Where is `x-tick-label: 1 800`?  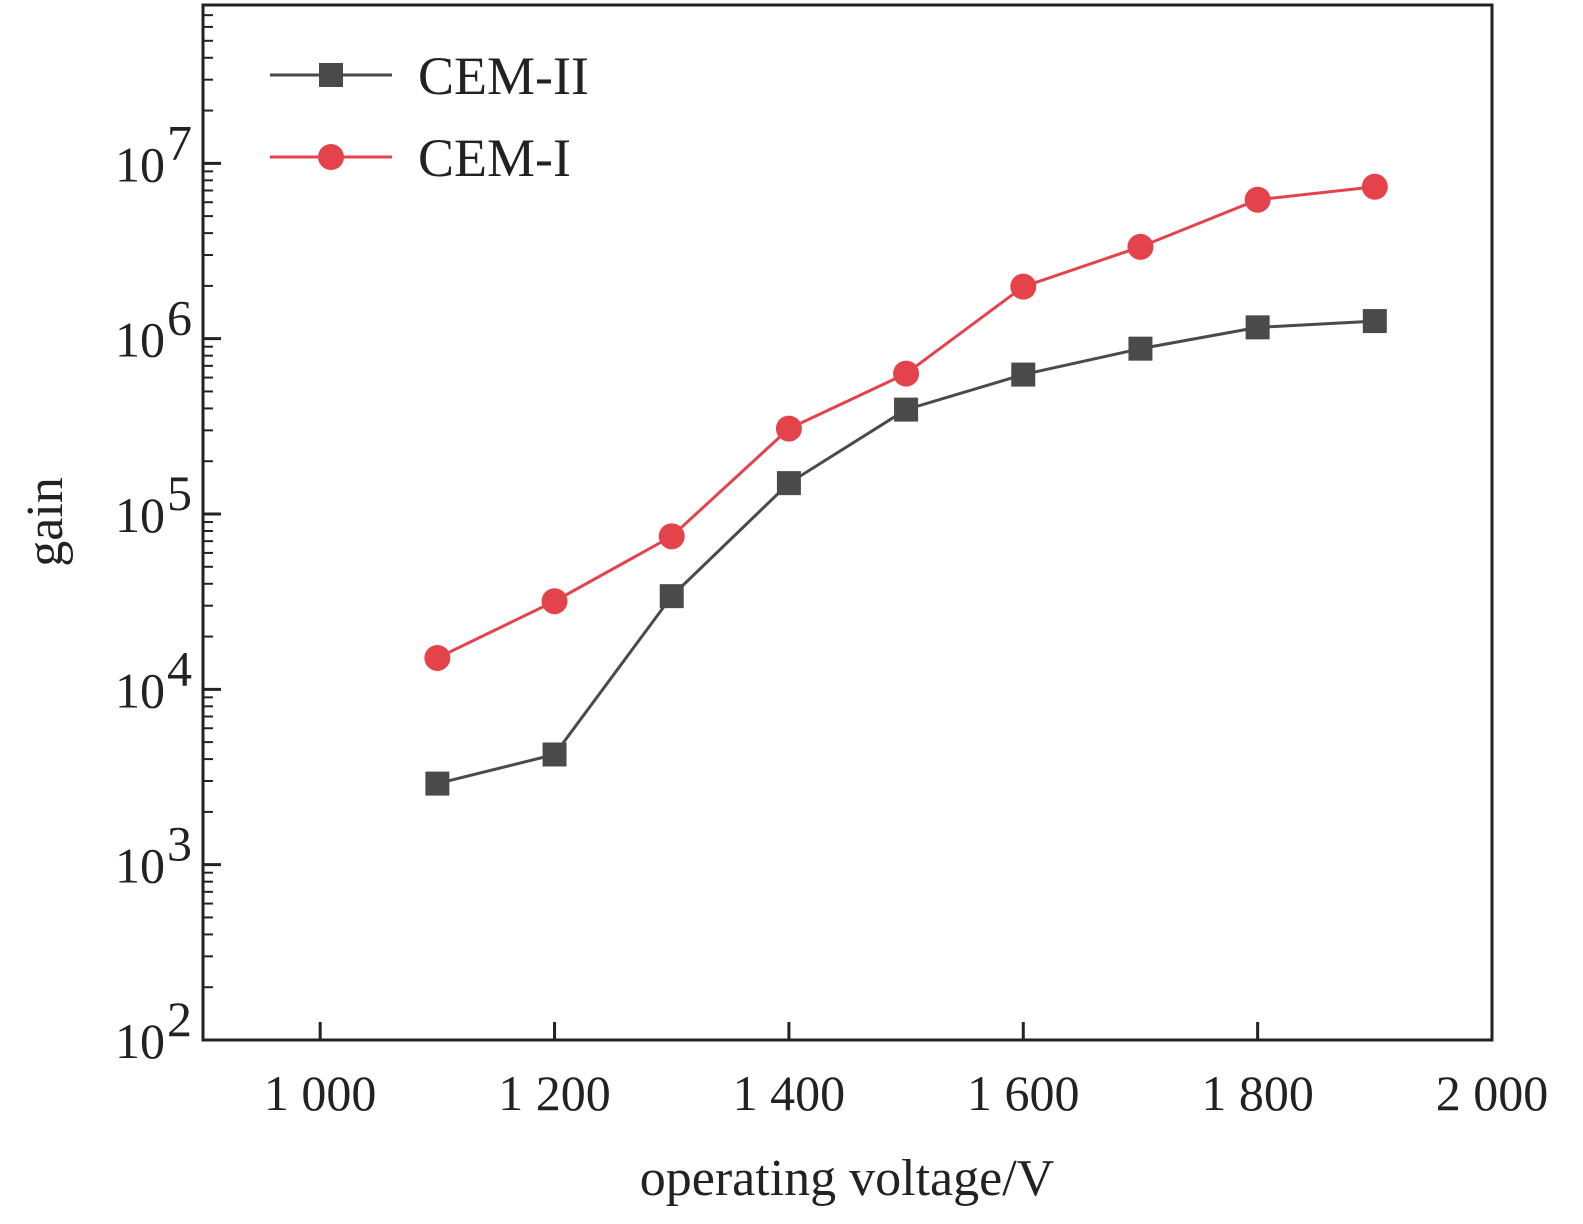 x-tick-label: 1 800 is located at coordinates (1257, 1093).